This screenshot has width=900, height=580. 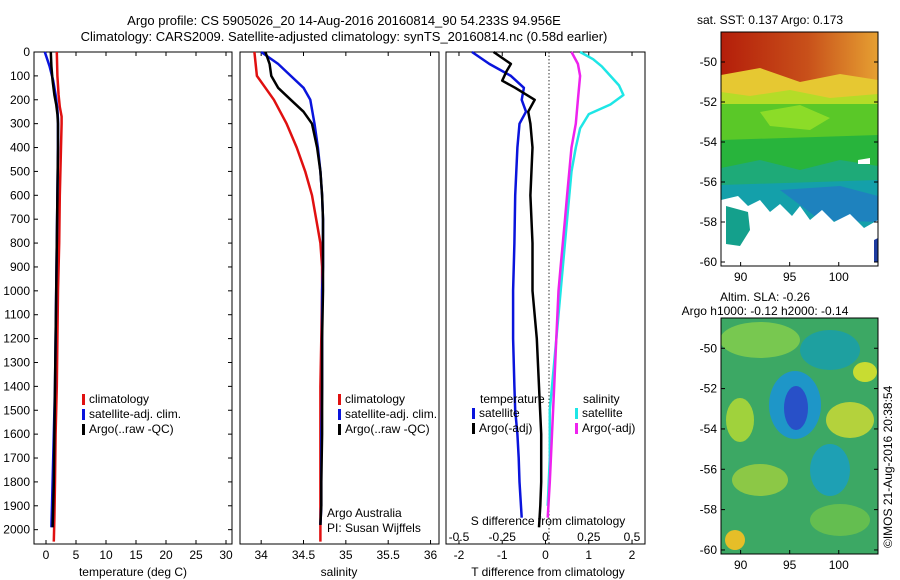 I want to click on map-y-tick-label: -50, so click(x=709, y=348).